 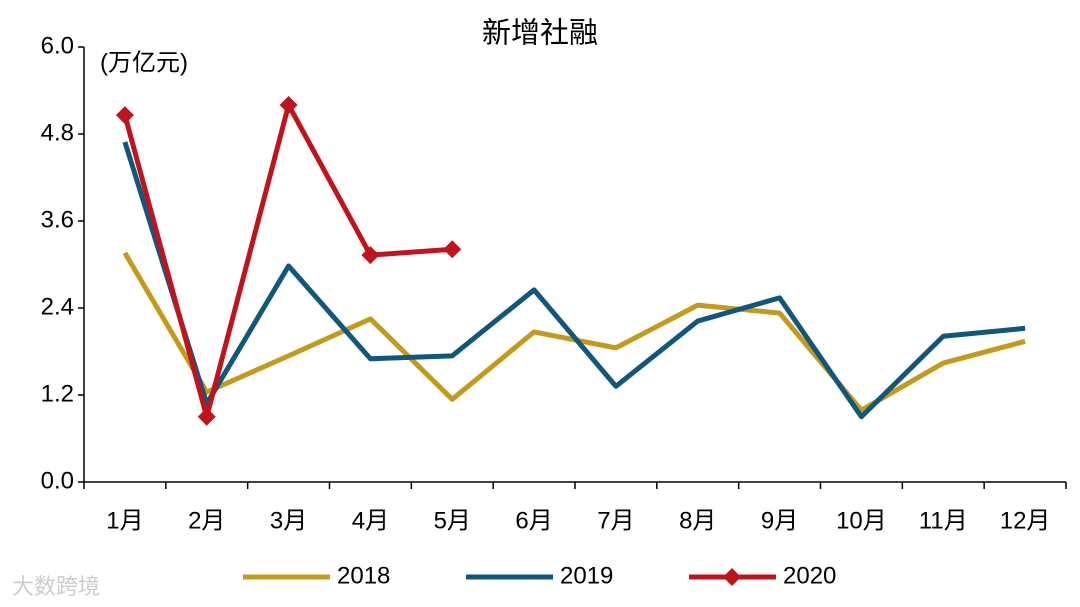 What do you see at coordinates (57, 132) in the screenshot?
I see `y-tick-label: 4.8` at bounding box center [57, 132].